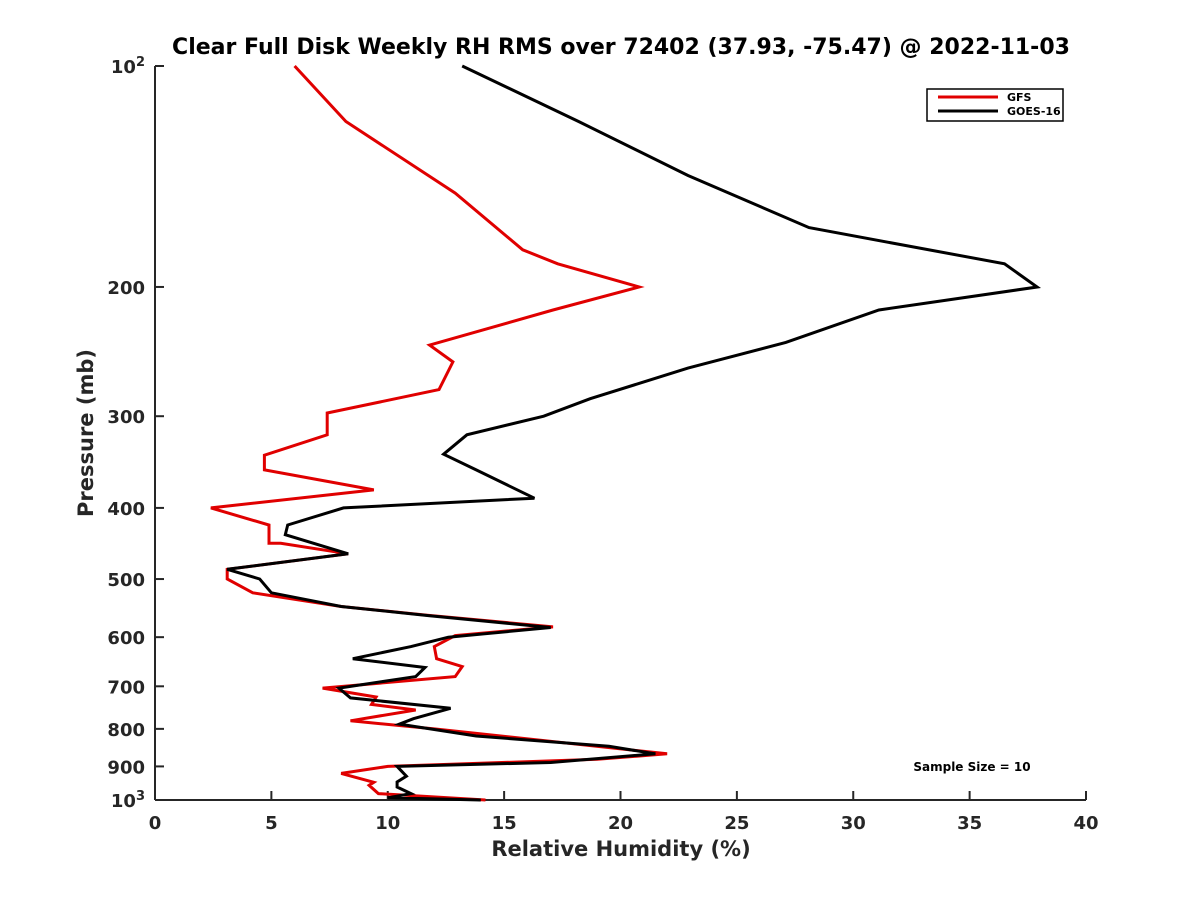 The width and height of the screenshot is (1200, 900). I want to click on y-tick-label: 10³, so click(128, 800).